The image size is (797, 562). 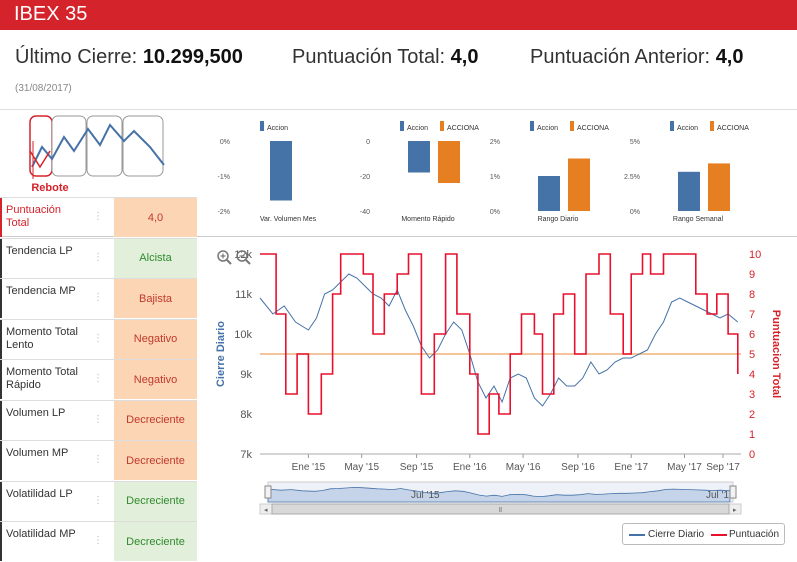 What do you see at coordinates (41, 541) in the screenshot?
I see `metric-label: Volatilidad MP` at bounding box center [41, 541].